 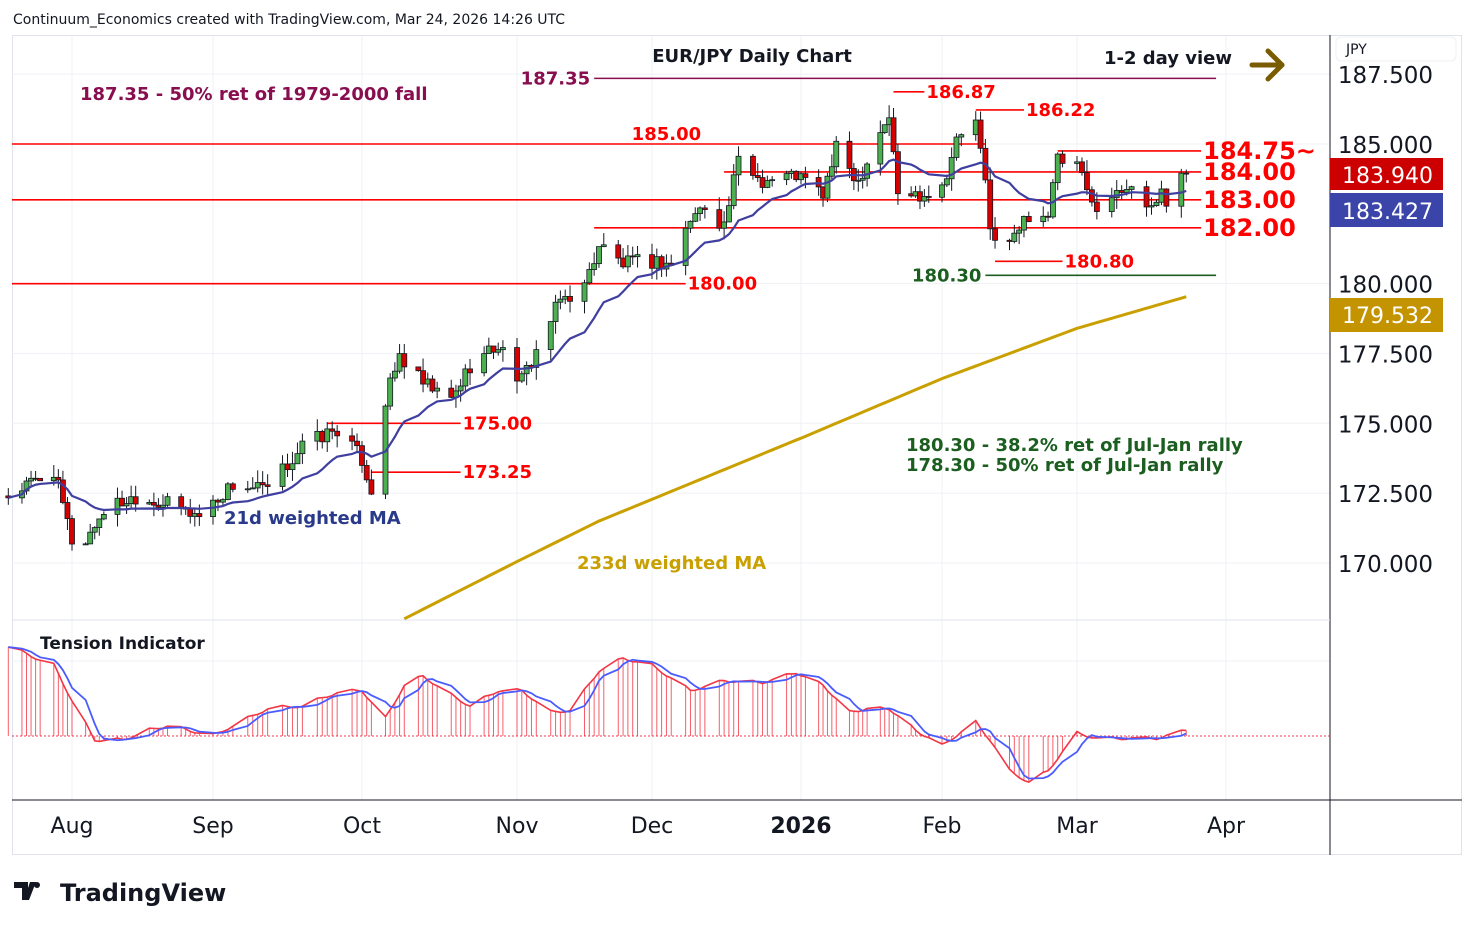 I want to click on last-price-tag, so click(x=1386, y=174).